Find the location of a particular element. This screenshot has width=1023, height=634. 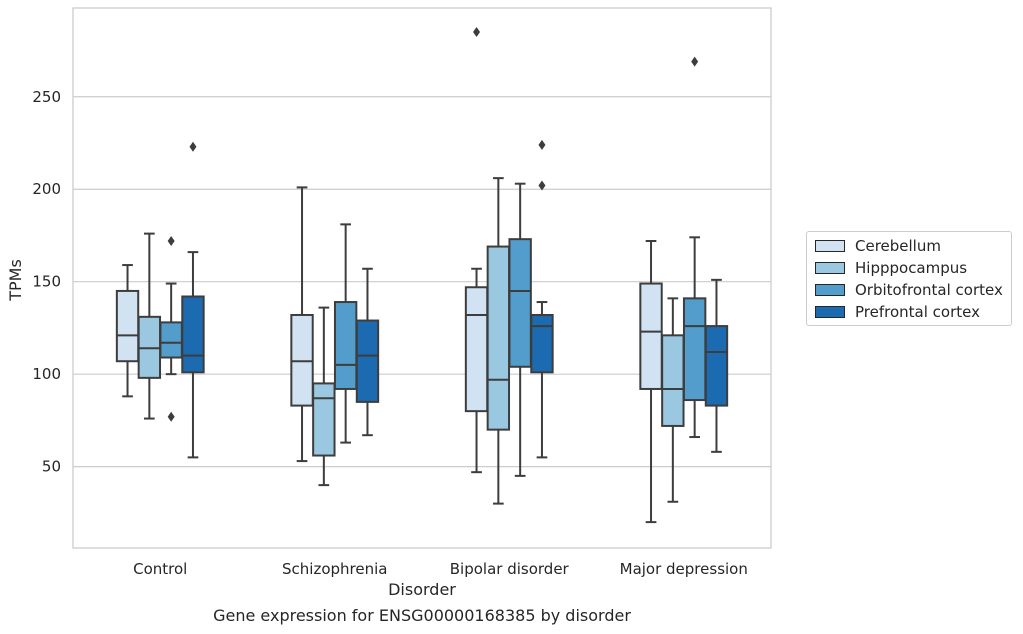

y-tick-label: 100 is located at coordinates (46, 374).